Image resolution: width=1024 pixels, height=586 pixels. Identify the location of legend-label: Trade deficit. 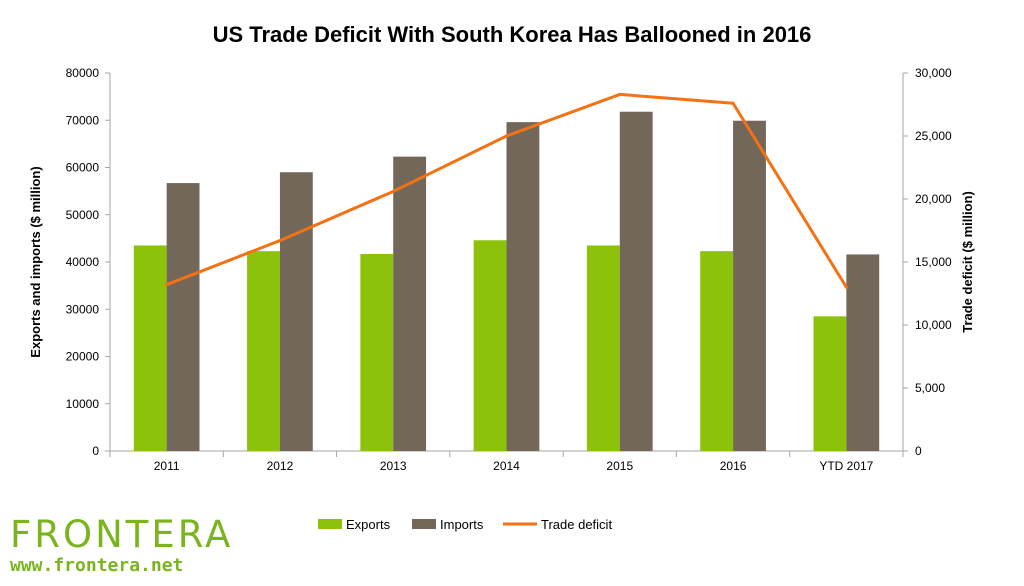
(576, 524).